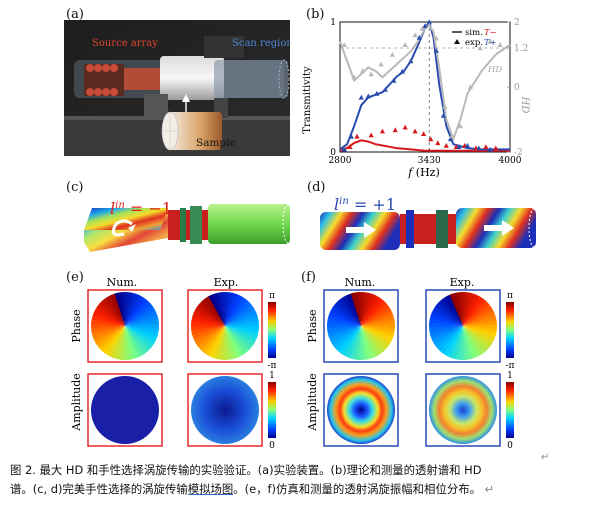 The height and width of the screenshot is (512, 599). Describe the element at coordinates (517, 88) in the screenshot. I see `y2-tick-label: 0` at that location.